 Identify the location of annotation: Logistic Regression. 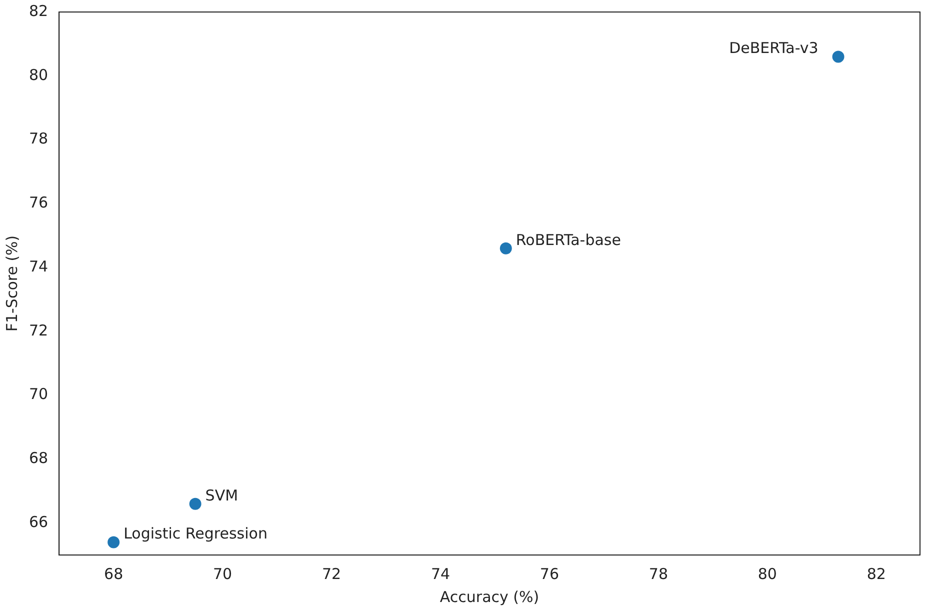
(196, 533).